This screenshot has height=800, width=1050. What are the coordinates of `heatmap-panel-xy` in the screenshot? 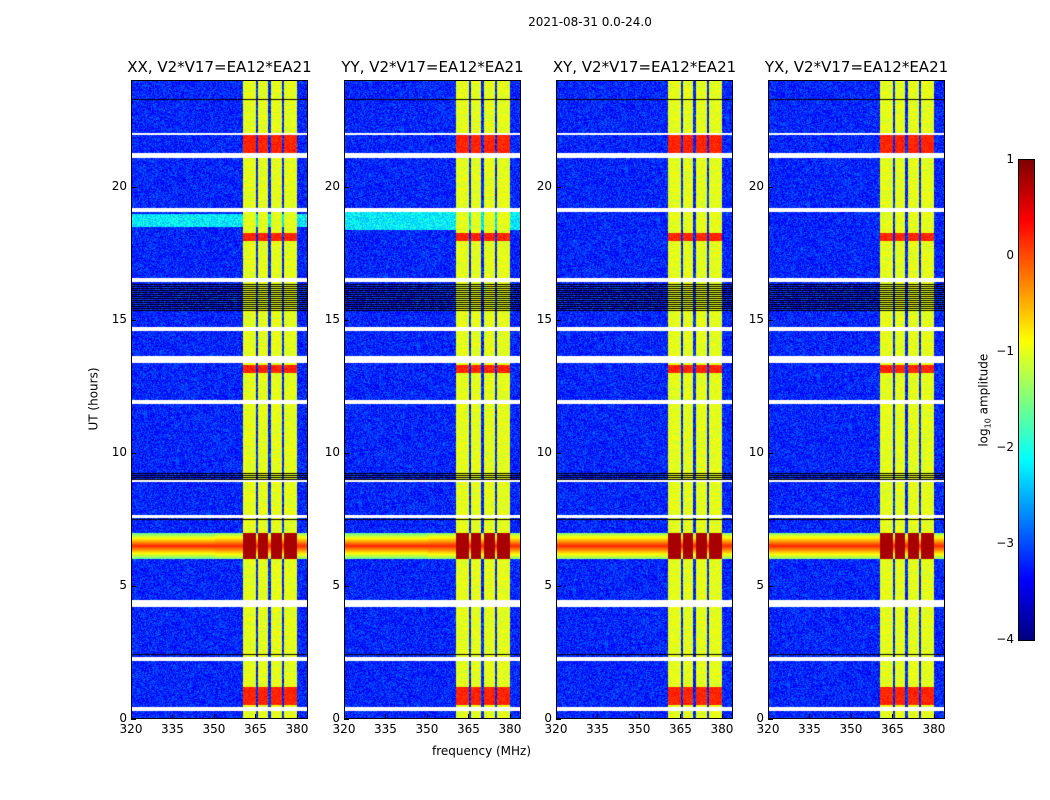 It's located at (644, 399).